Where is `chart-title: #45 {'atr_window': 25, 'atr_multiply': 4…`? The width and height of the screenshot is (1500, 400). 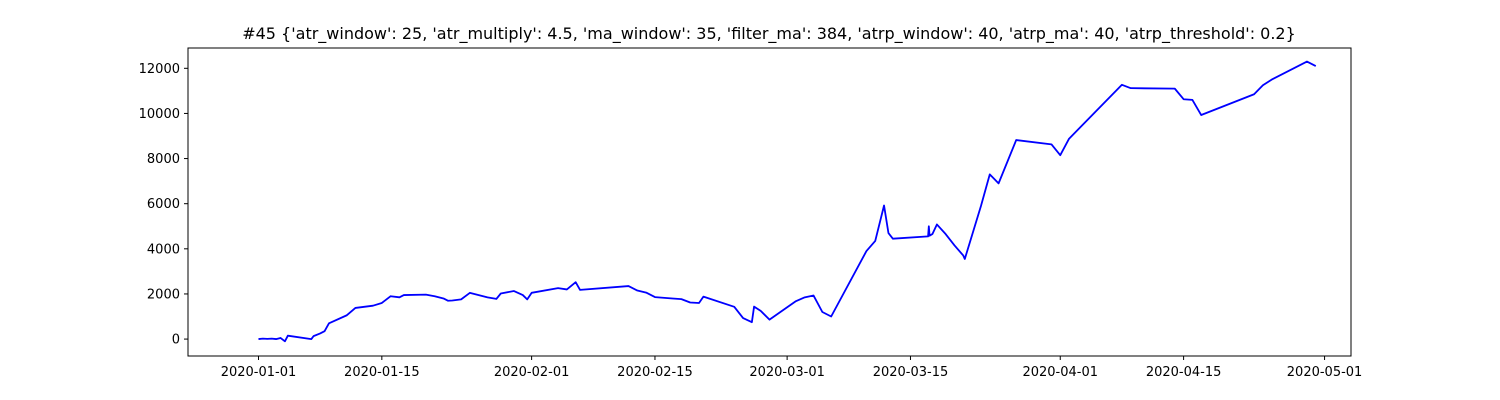 chart-title: #45 {'atr_window': 25, 'atr_multiply': 4… is located at coordinates (769, 34).